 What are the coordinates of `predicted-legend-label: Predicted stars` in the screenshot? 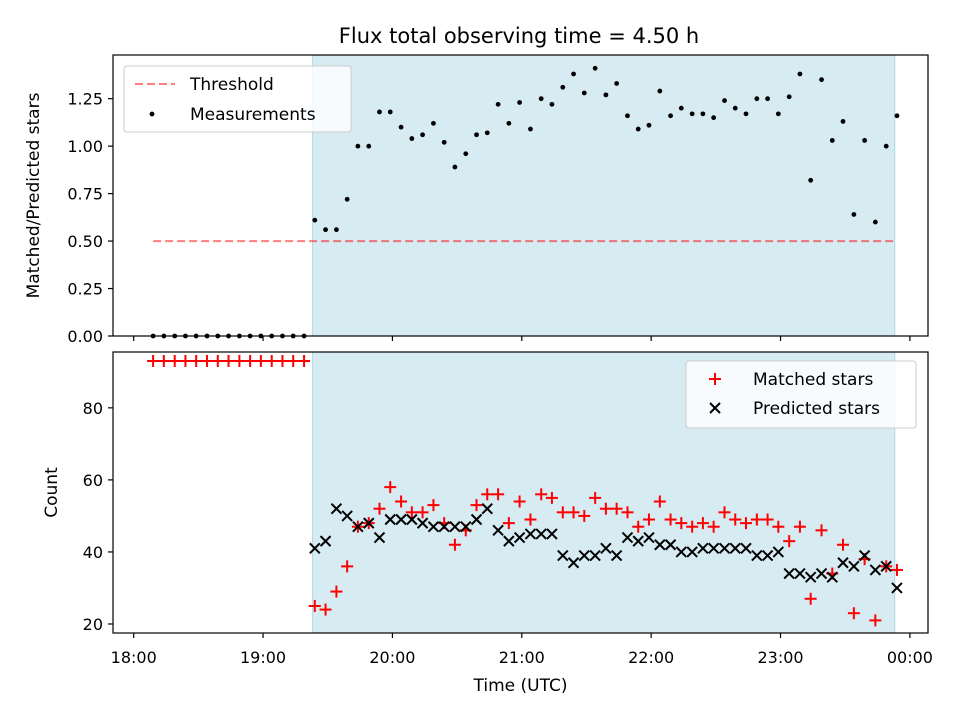 It's located at (816, 409).